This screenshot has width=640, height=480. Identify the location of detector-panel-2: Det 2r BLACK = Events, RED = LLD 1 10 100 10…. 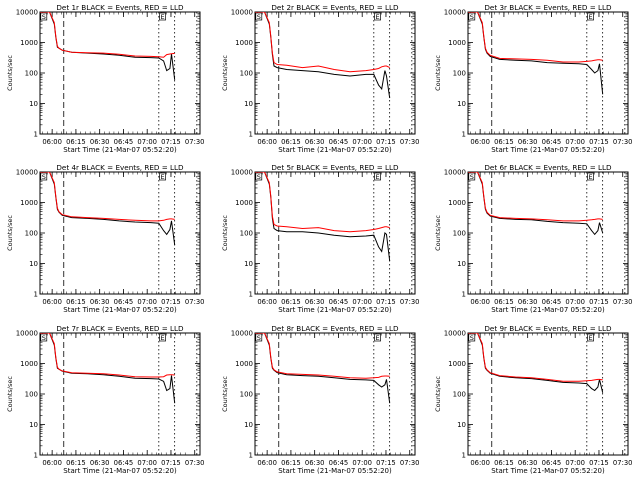
(320, 78).